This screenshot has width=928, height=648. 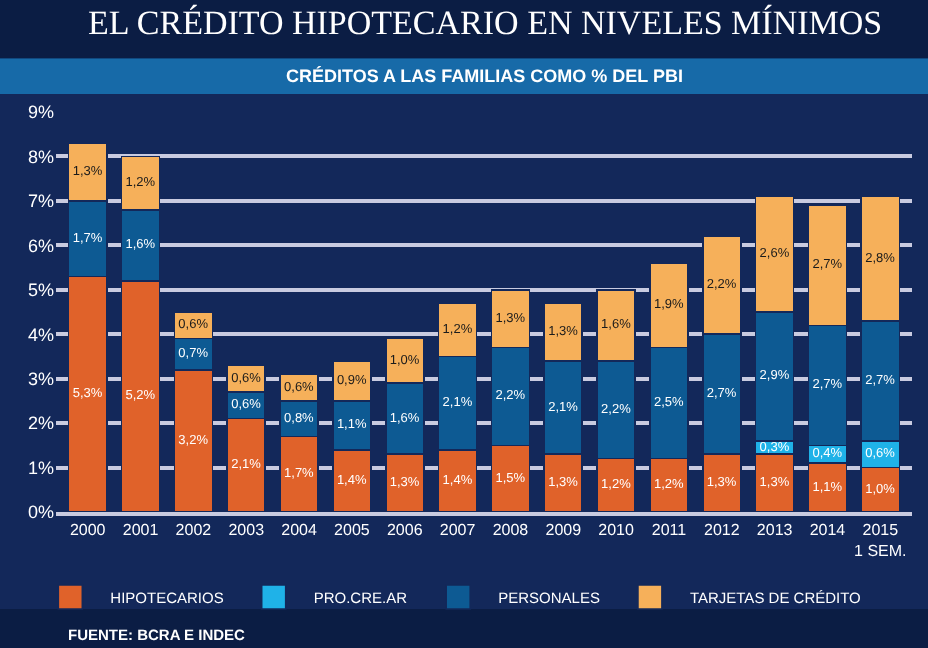 I want to click on x-tick-label: 2004, so click(x=299, y=529).